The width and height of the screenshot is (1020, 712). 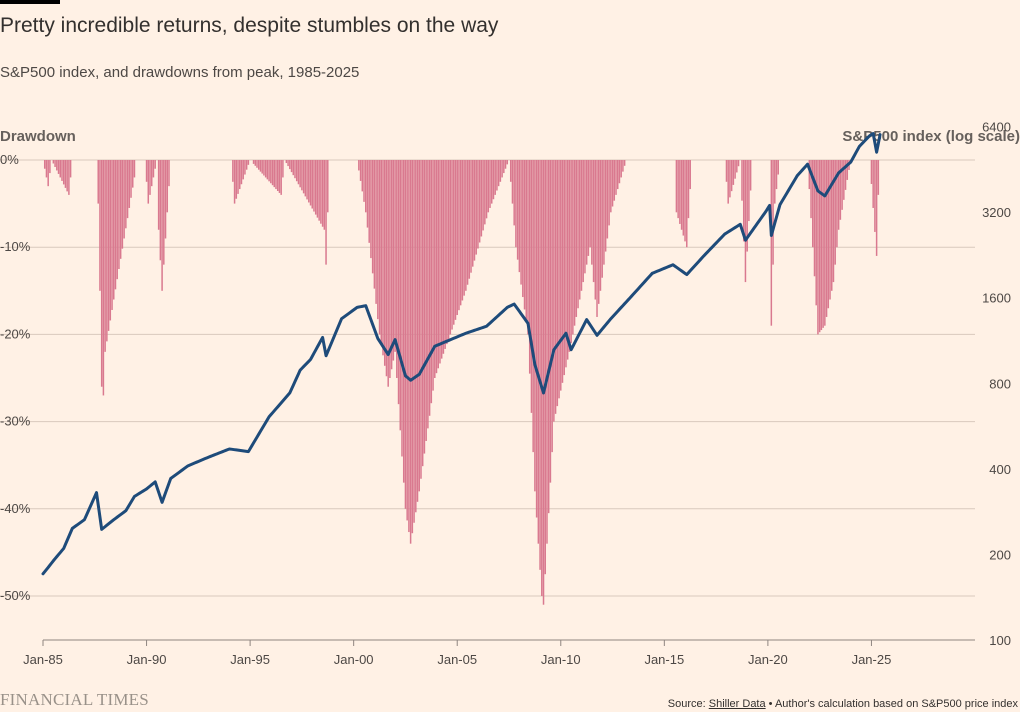 What do you see at coordinates (768, 659) in the screenshot?
I see `x-tick-label: Jan-20` at bounding box center [768, 659].